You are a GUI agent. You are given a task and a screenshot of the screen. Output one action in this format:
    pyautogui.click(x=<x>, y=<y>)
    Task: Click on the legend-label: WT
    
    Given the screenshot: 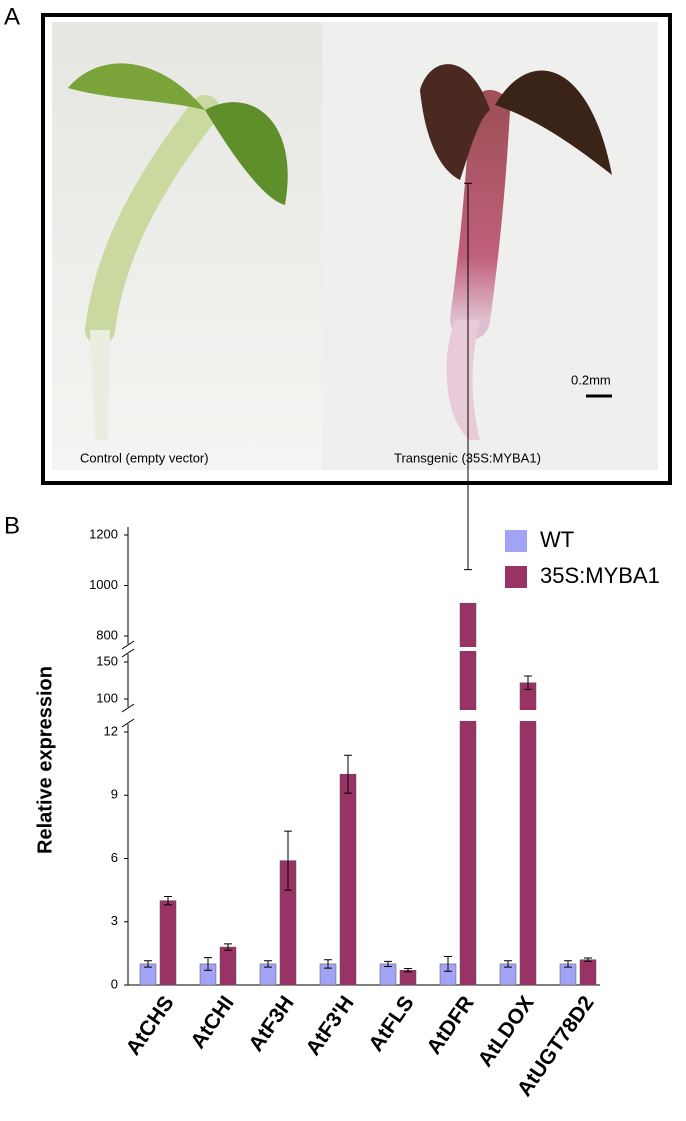 What is the action you would take?
    pyautogui.click(x=557, y=539)
    